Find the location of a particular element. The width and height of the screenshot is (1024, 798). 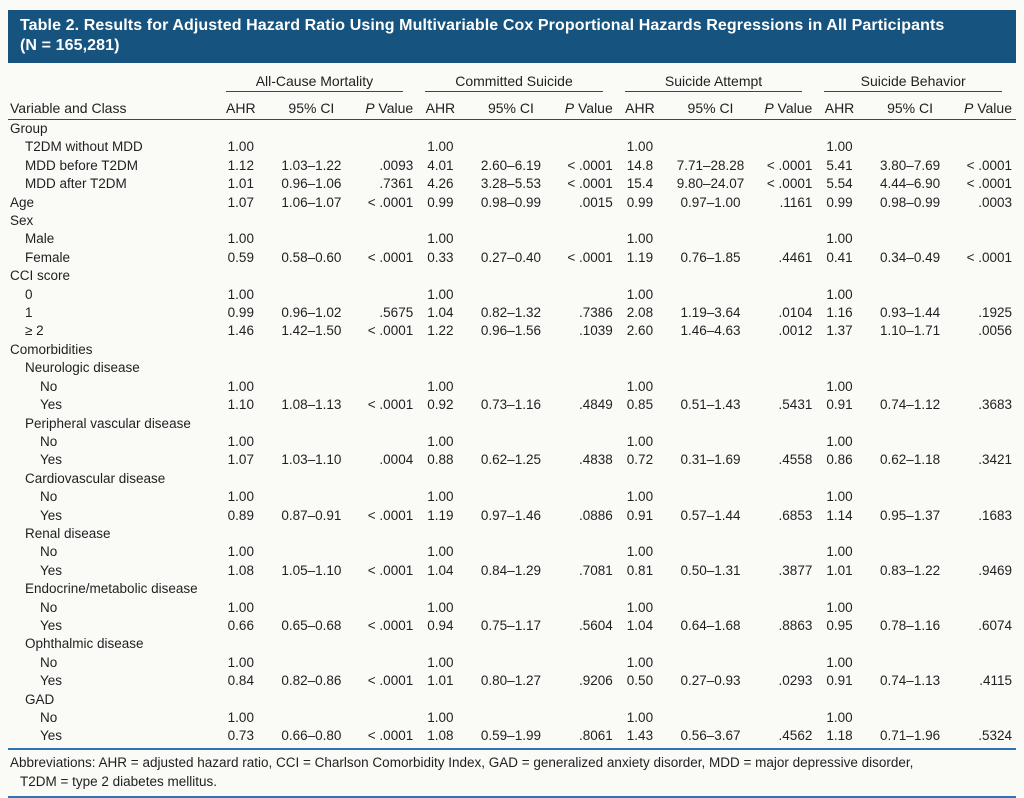

cell-ahr: 1.16 is located at coordinates (839, 313).